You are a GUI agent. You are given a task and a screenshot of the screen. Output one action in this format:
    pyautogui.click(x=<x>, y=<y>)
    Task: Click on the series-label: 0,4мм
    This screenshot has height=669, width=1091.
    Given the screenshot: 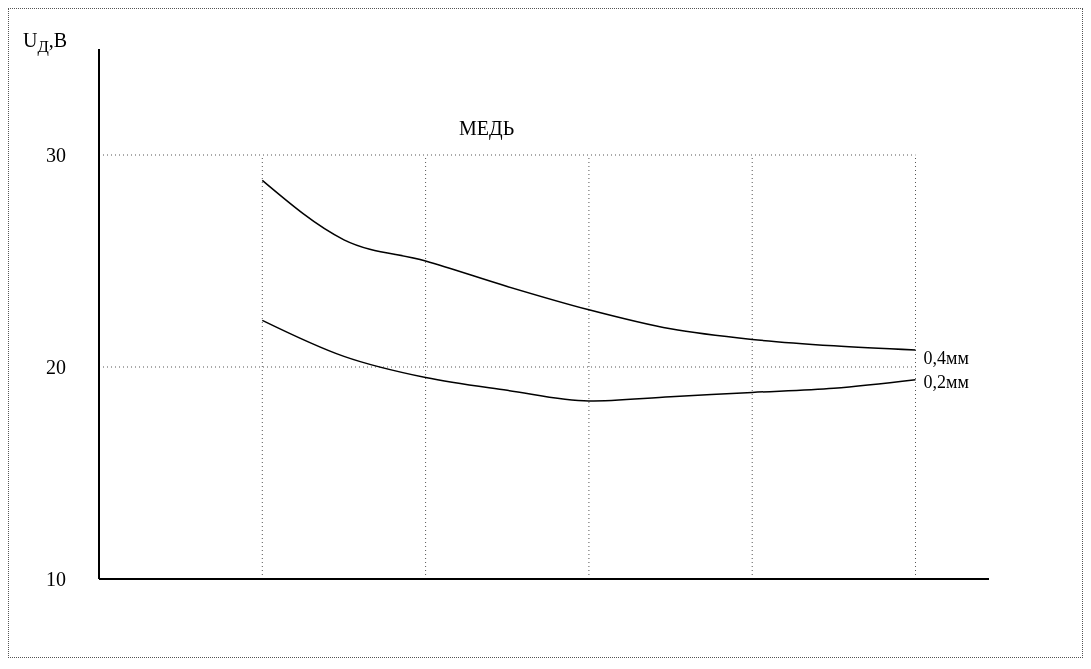 What is the action you would take?
    pyautogui.click(x=946, y=358)
    